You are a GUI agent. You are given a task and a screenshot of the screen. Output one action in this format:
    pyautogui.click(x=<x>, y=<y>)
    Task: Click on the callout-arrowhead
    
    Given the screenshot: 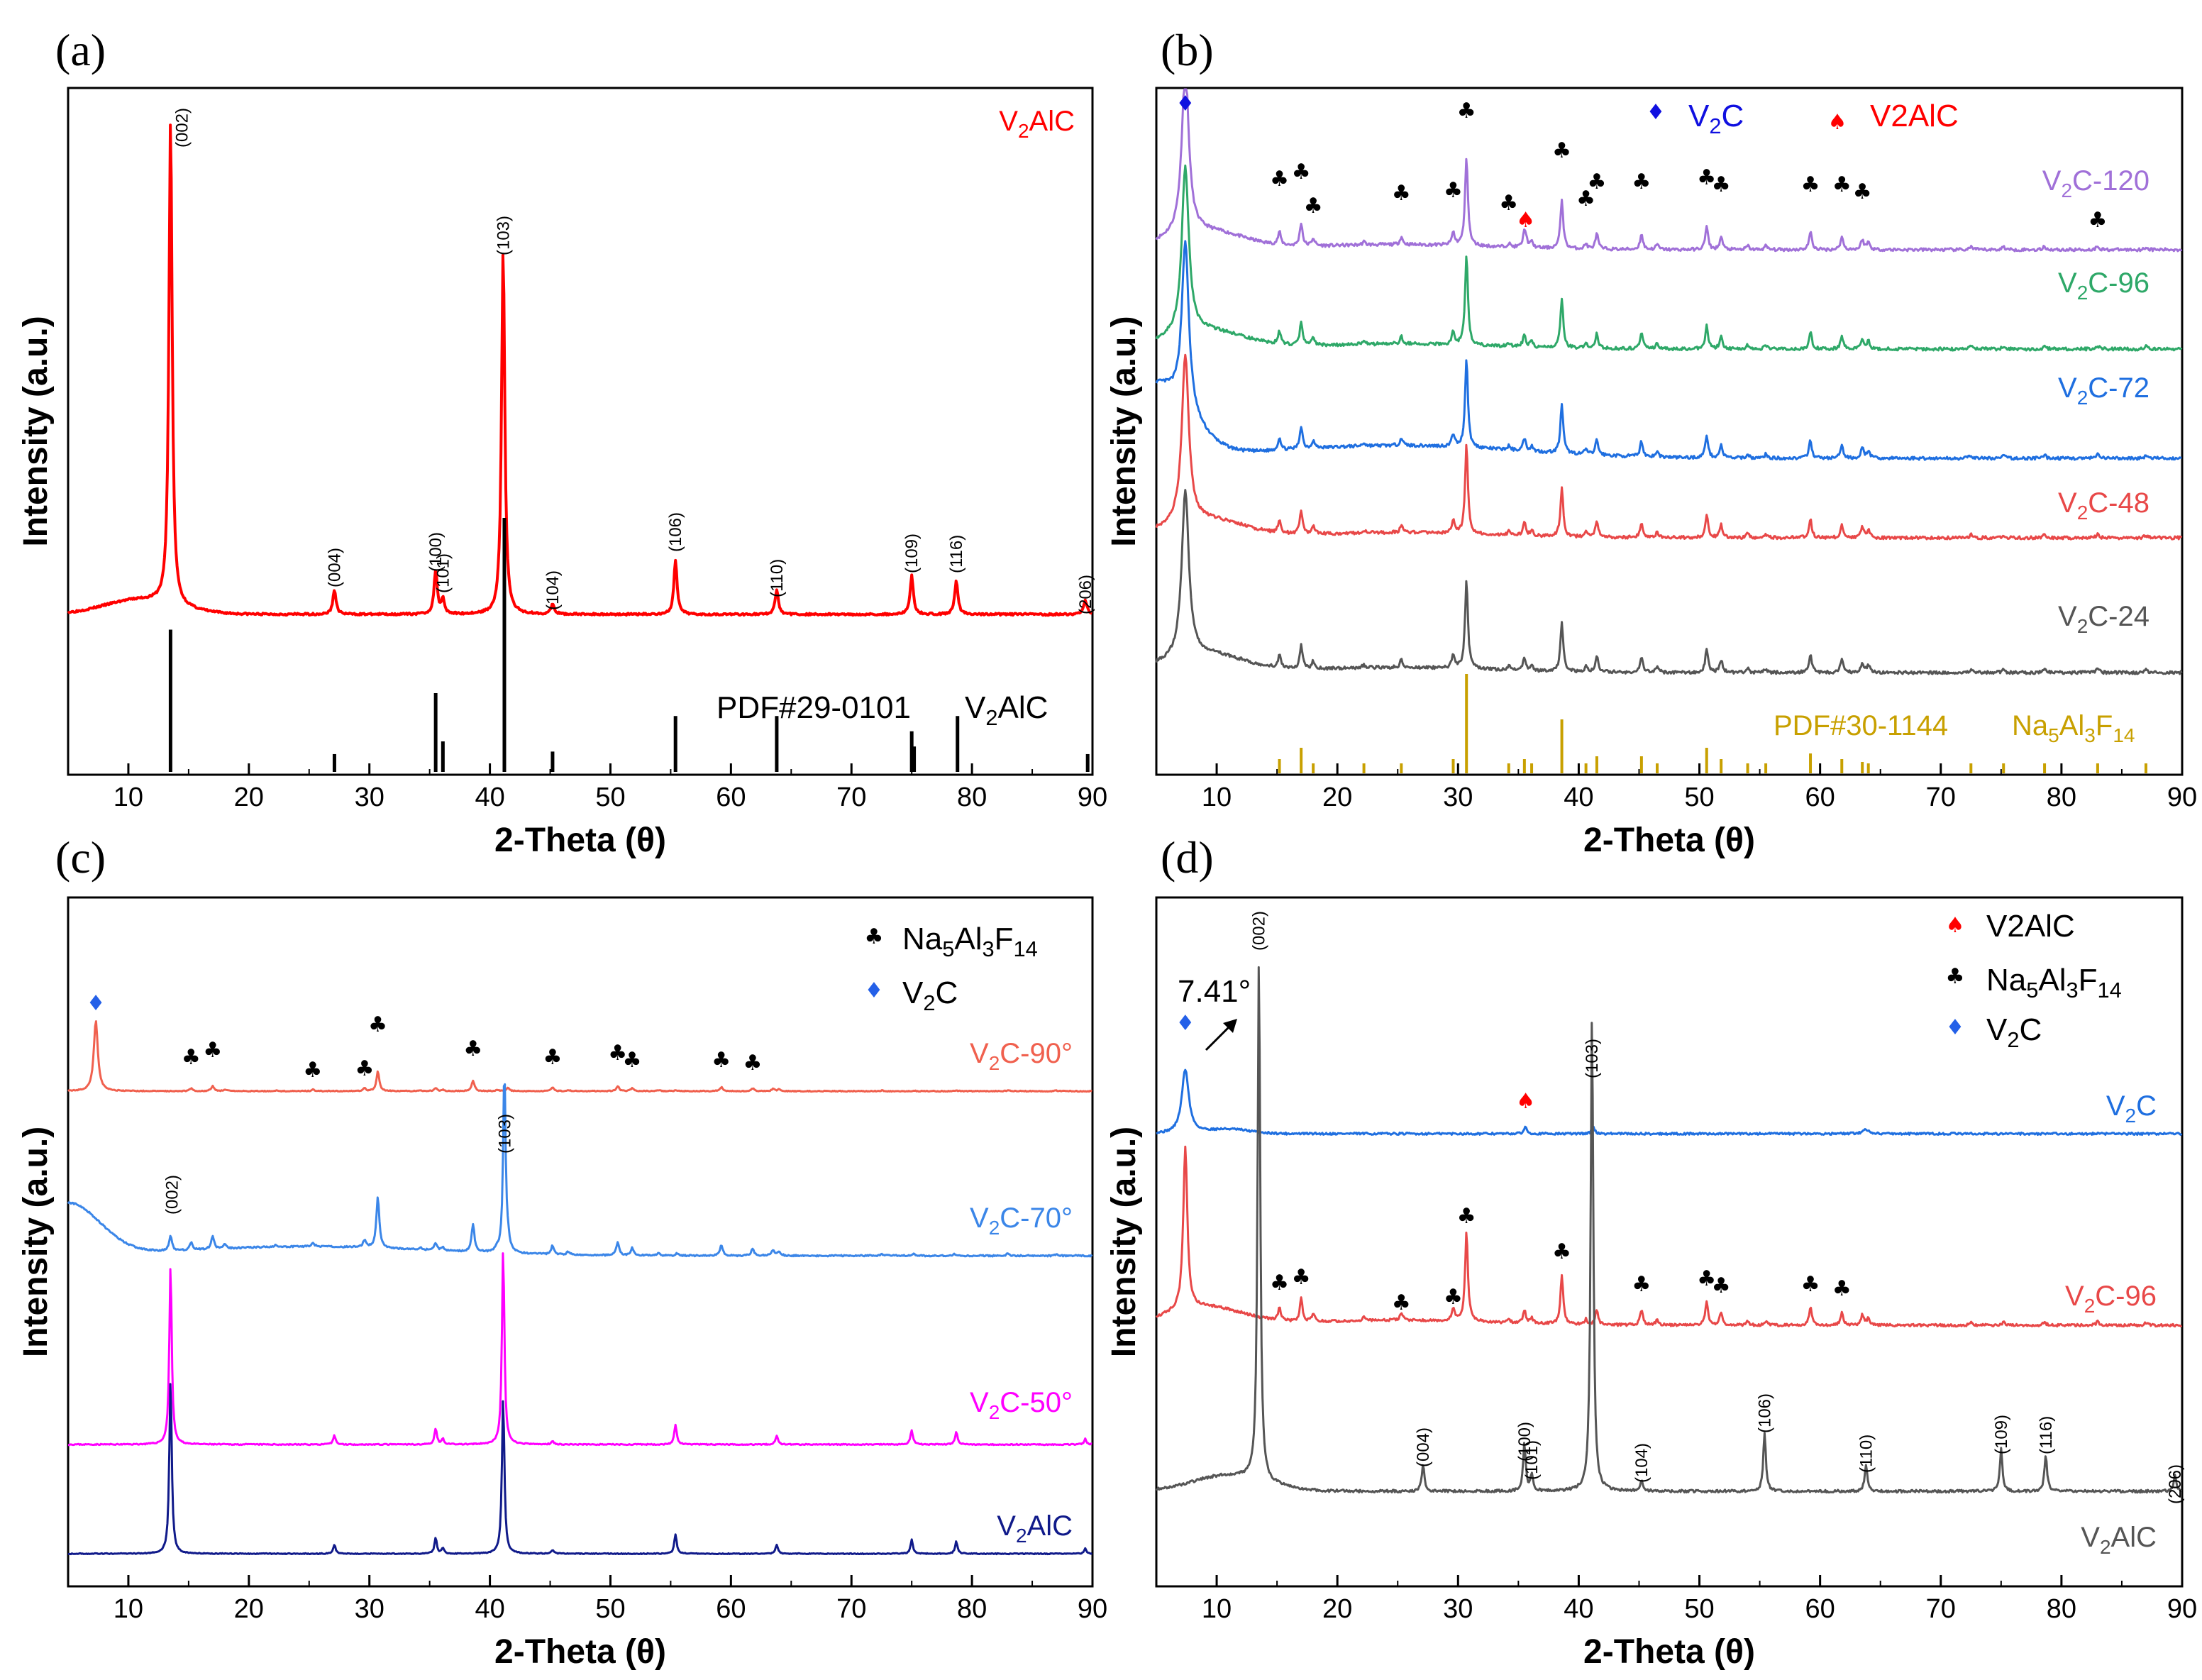 What is the action you would take?
    pyautogui.click(x=1230, y=1026)
    